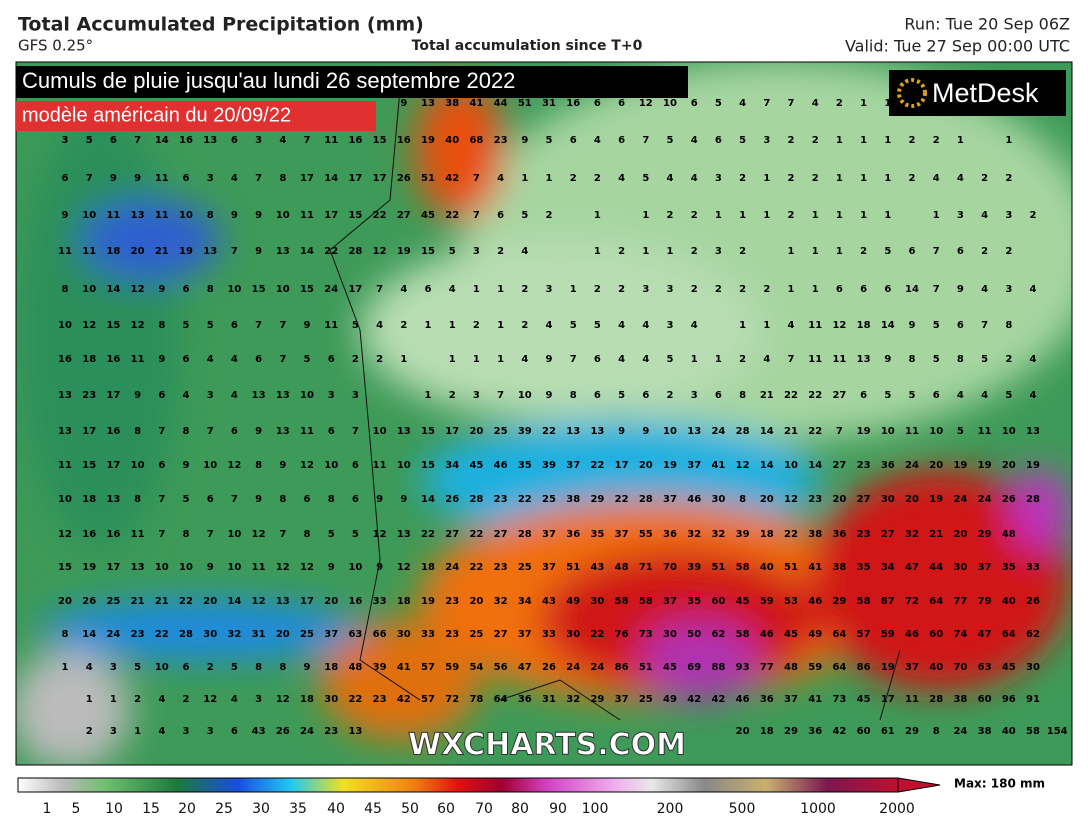 The image size is (1088, 839). What do you see at coordinates (694, 395) in the screenshot?
I see `map-value: 3` at bounding box center [694, 395].